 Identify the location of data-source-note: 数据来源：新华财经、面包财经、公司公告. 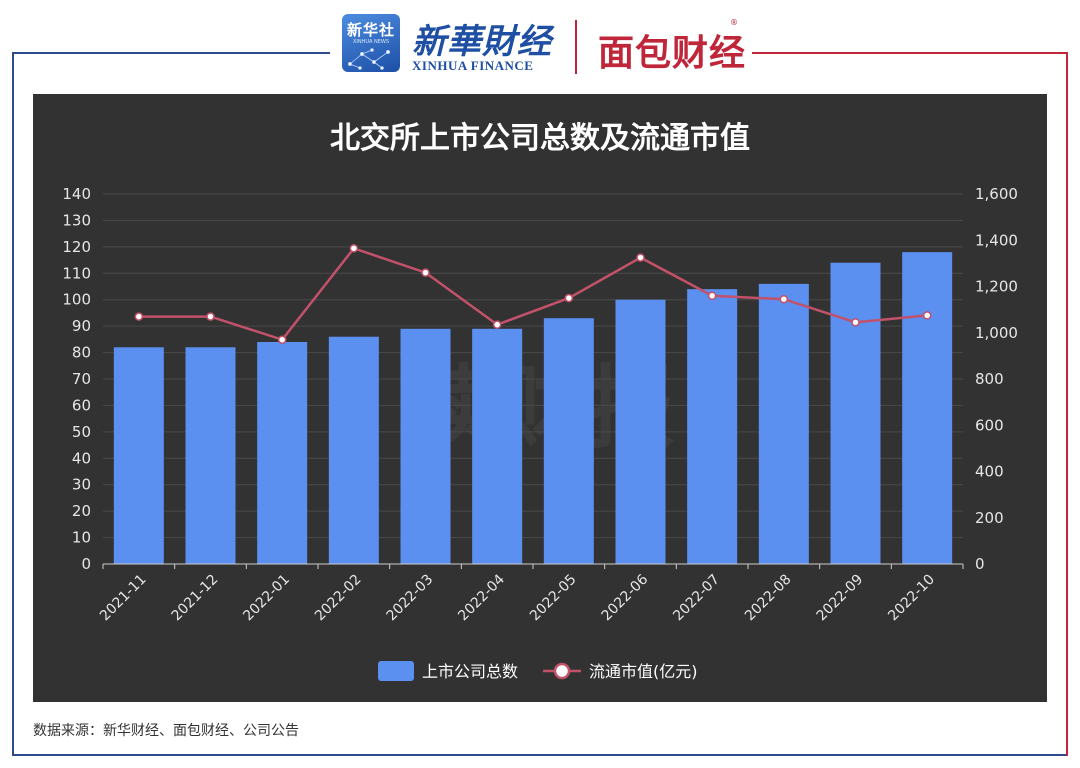
(166, 731).